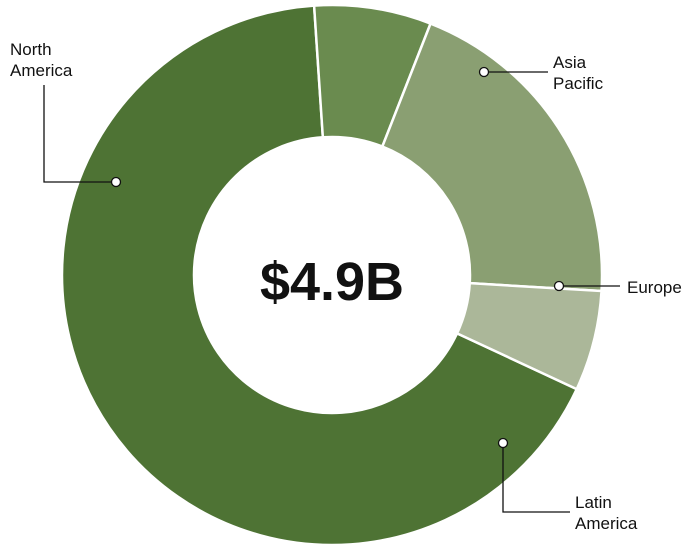  Describe the element at coordinates (484, 72) in the screenshot. I see `leader-dot-asia-pacific` at that location.